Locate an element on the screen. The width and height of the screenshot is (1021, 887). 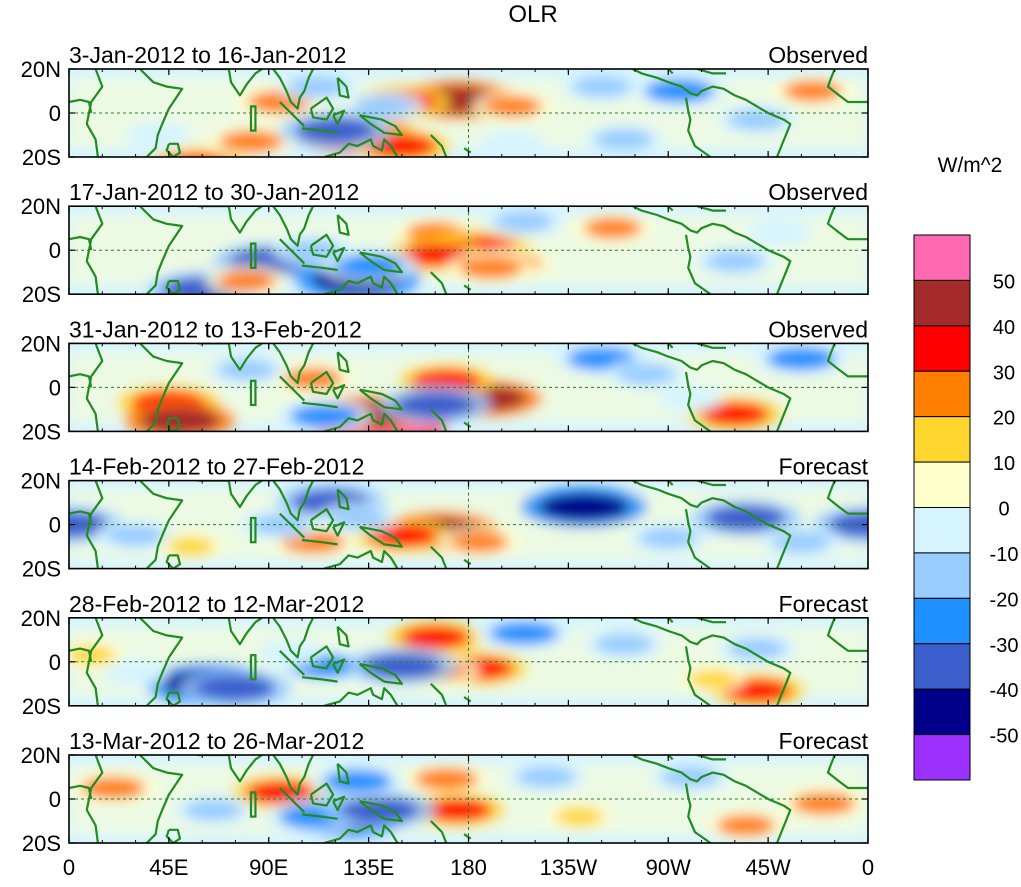
panel-period: 28-Feb-2012 to 12-Mar-2012 is located at coordinates (216, 604).